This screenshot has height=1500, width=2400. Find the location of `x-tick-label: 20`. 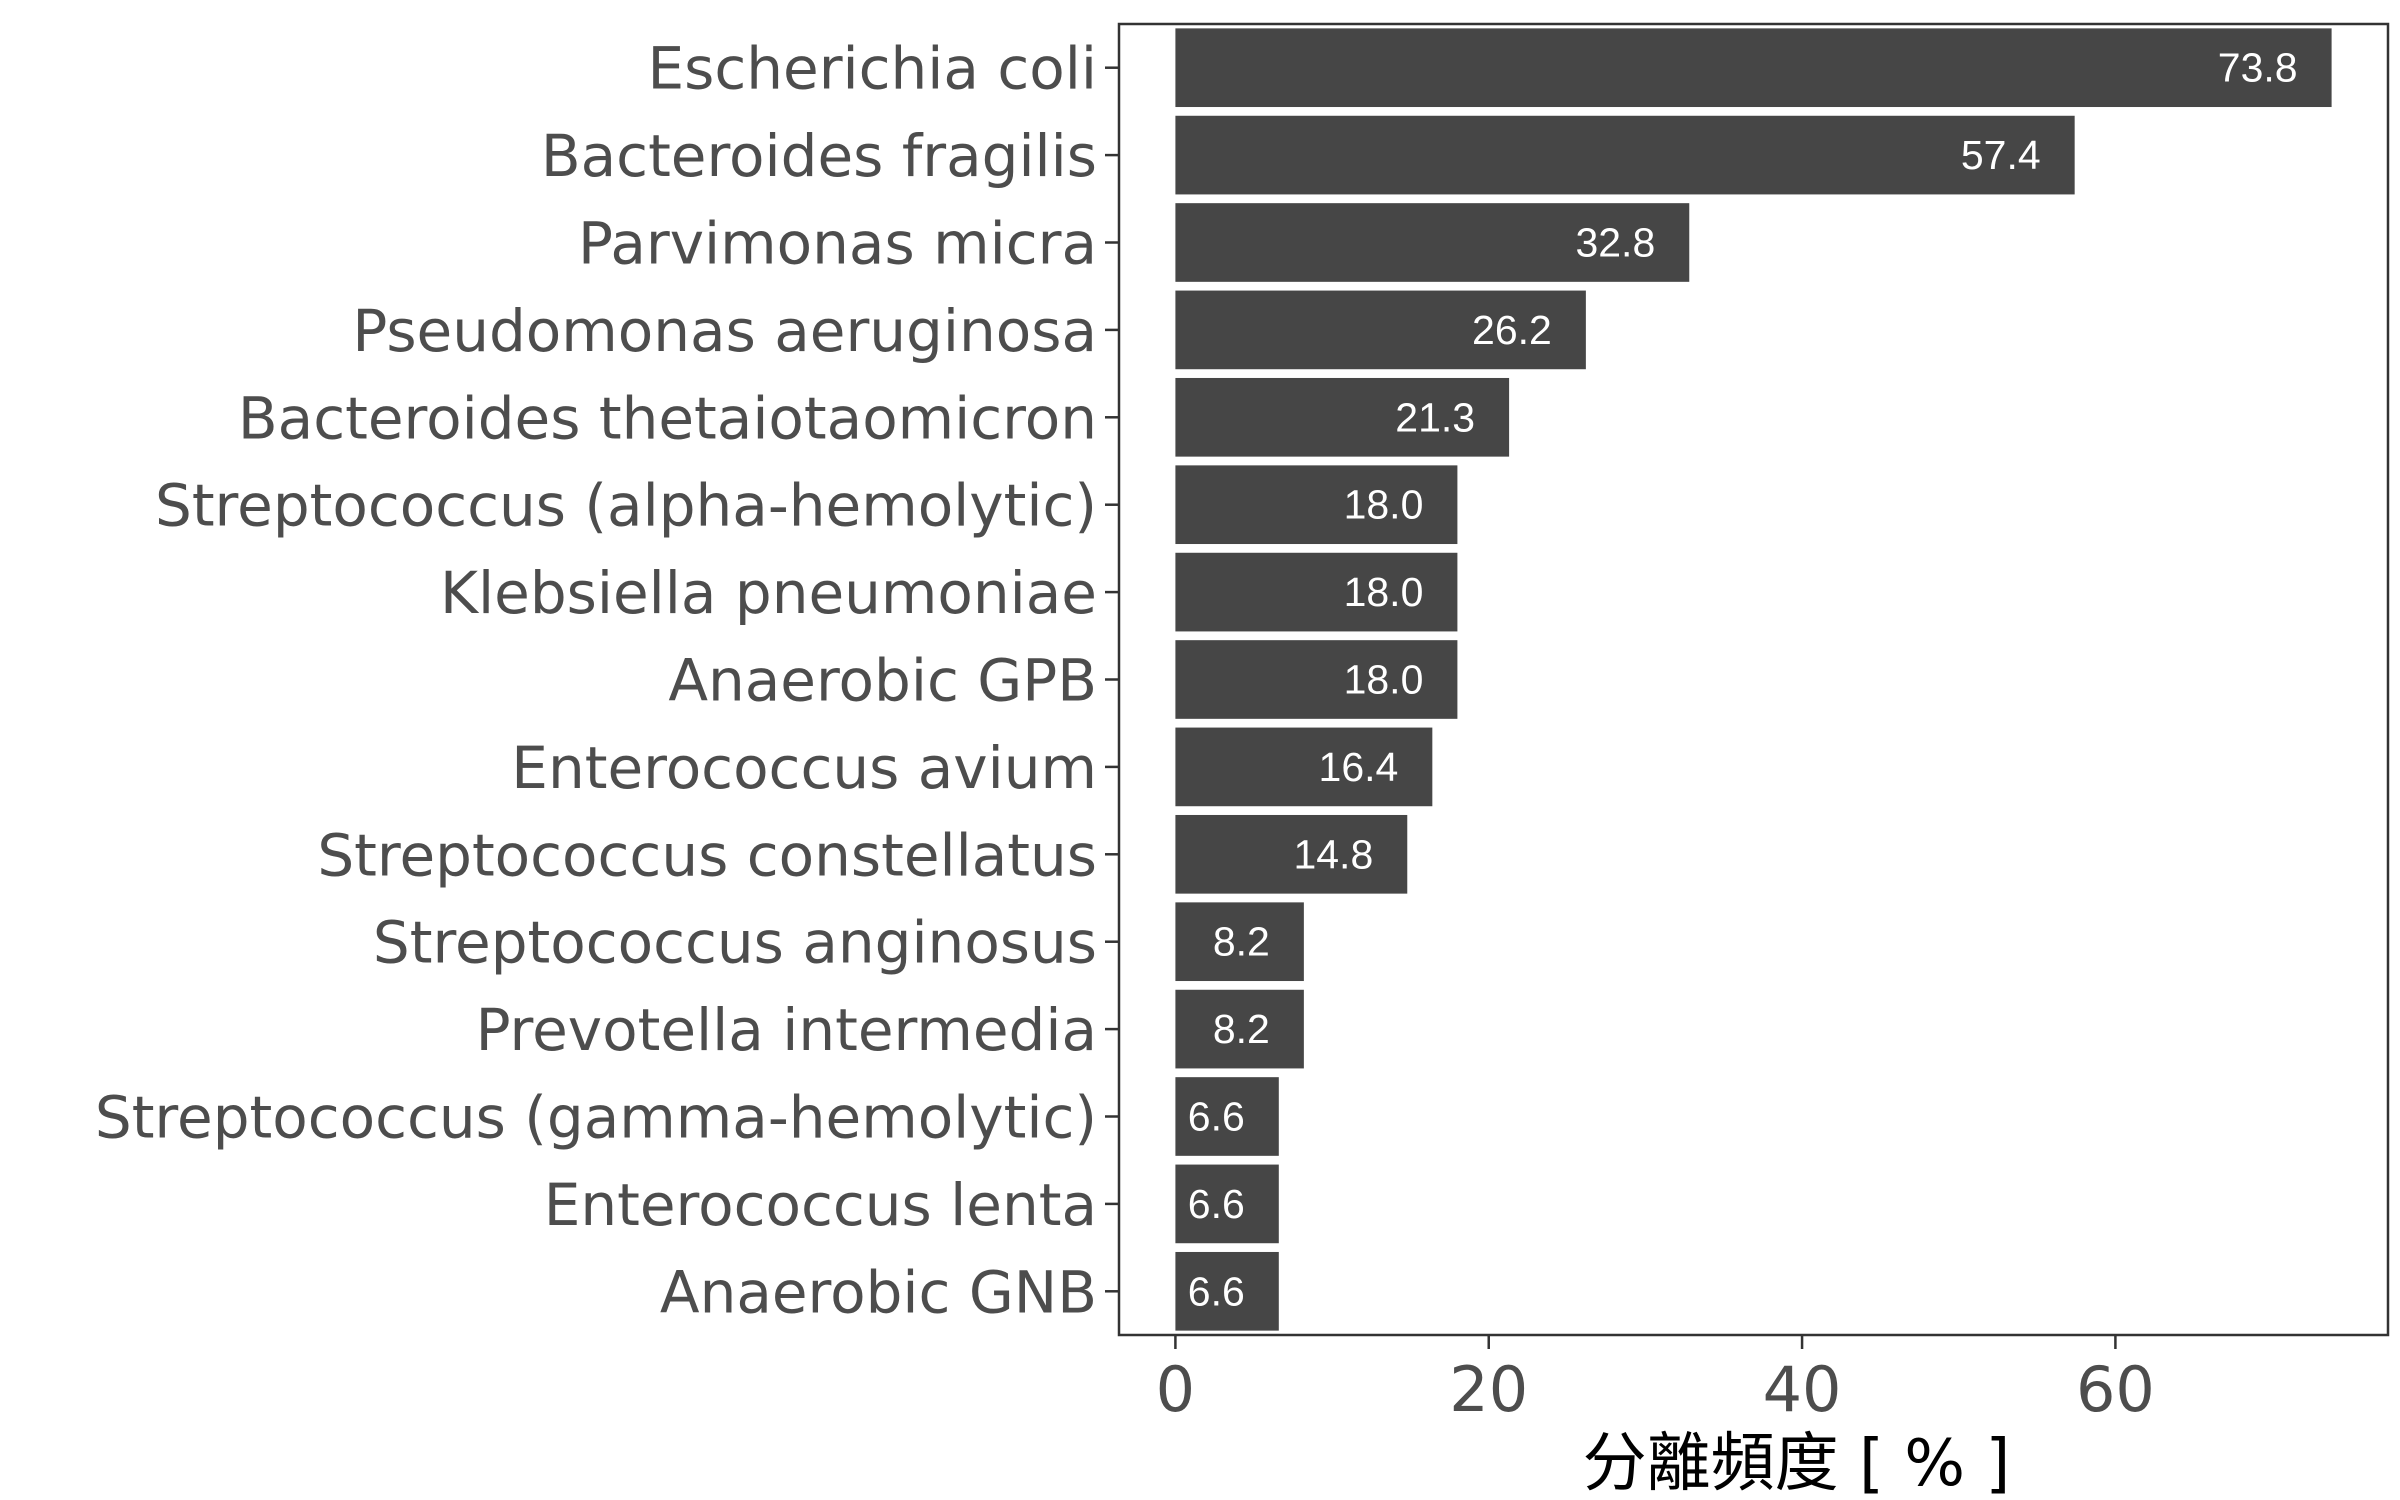

x-tick-label: 20 is located at coordinates (1488, 1389).